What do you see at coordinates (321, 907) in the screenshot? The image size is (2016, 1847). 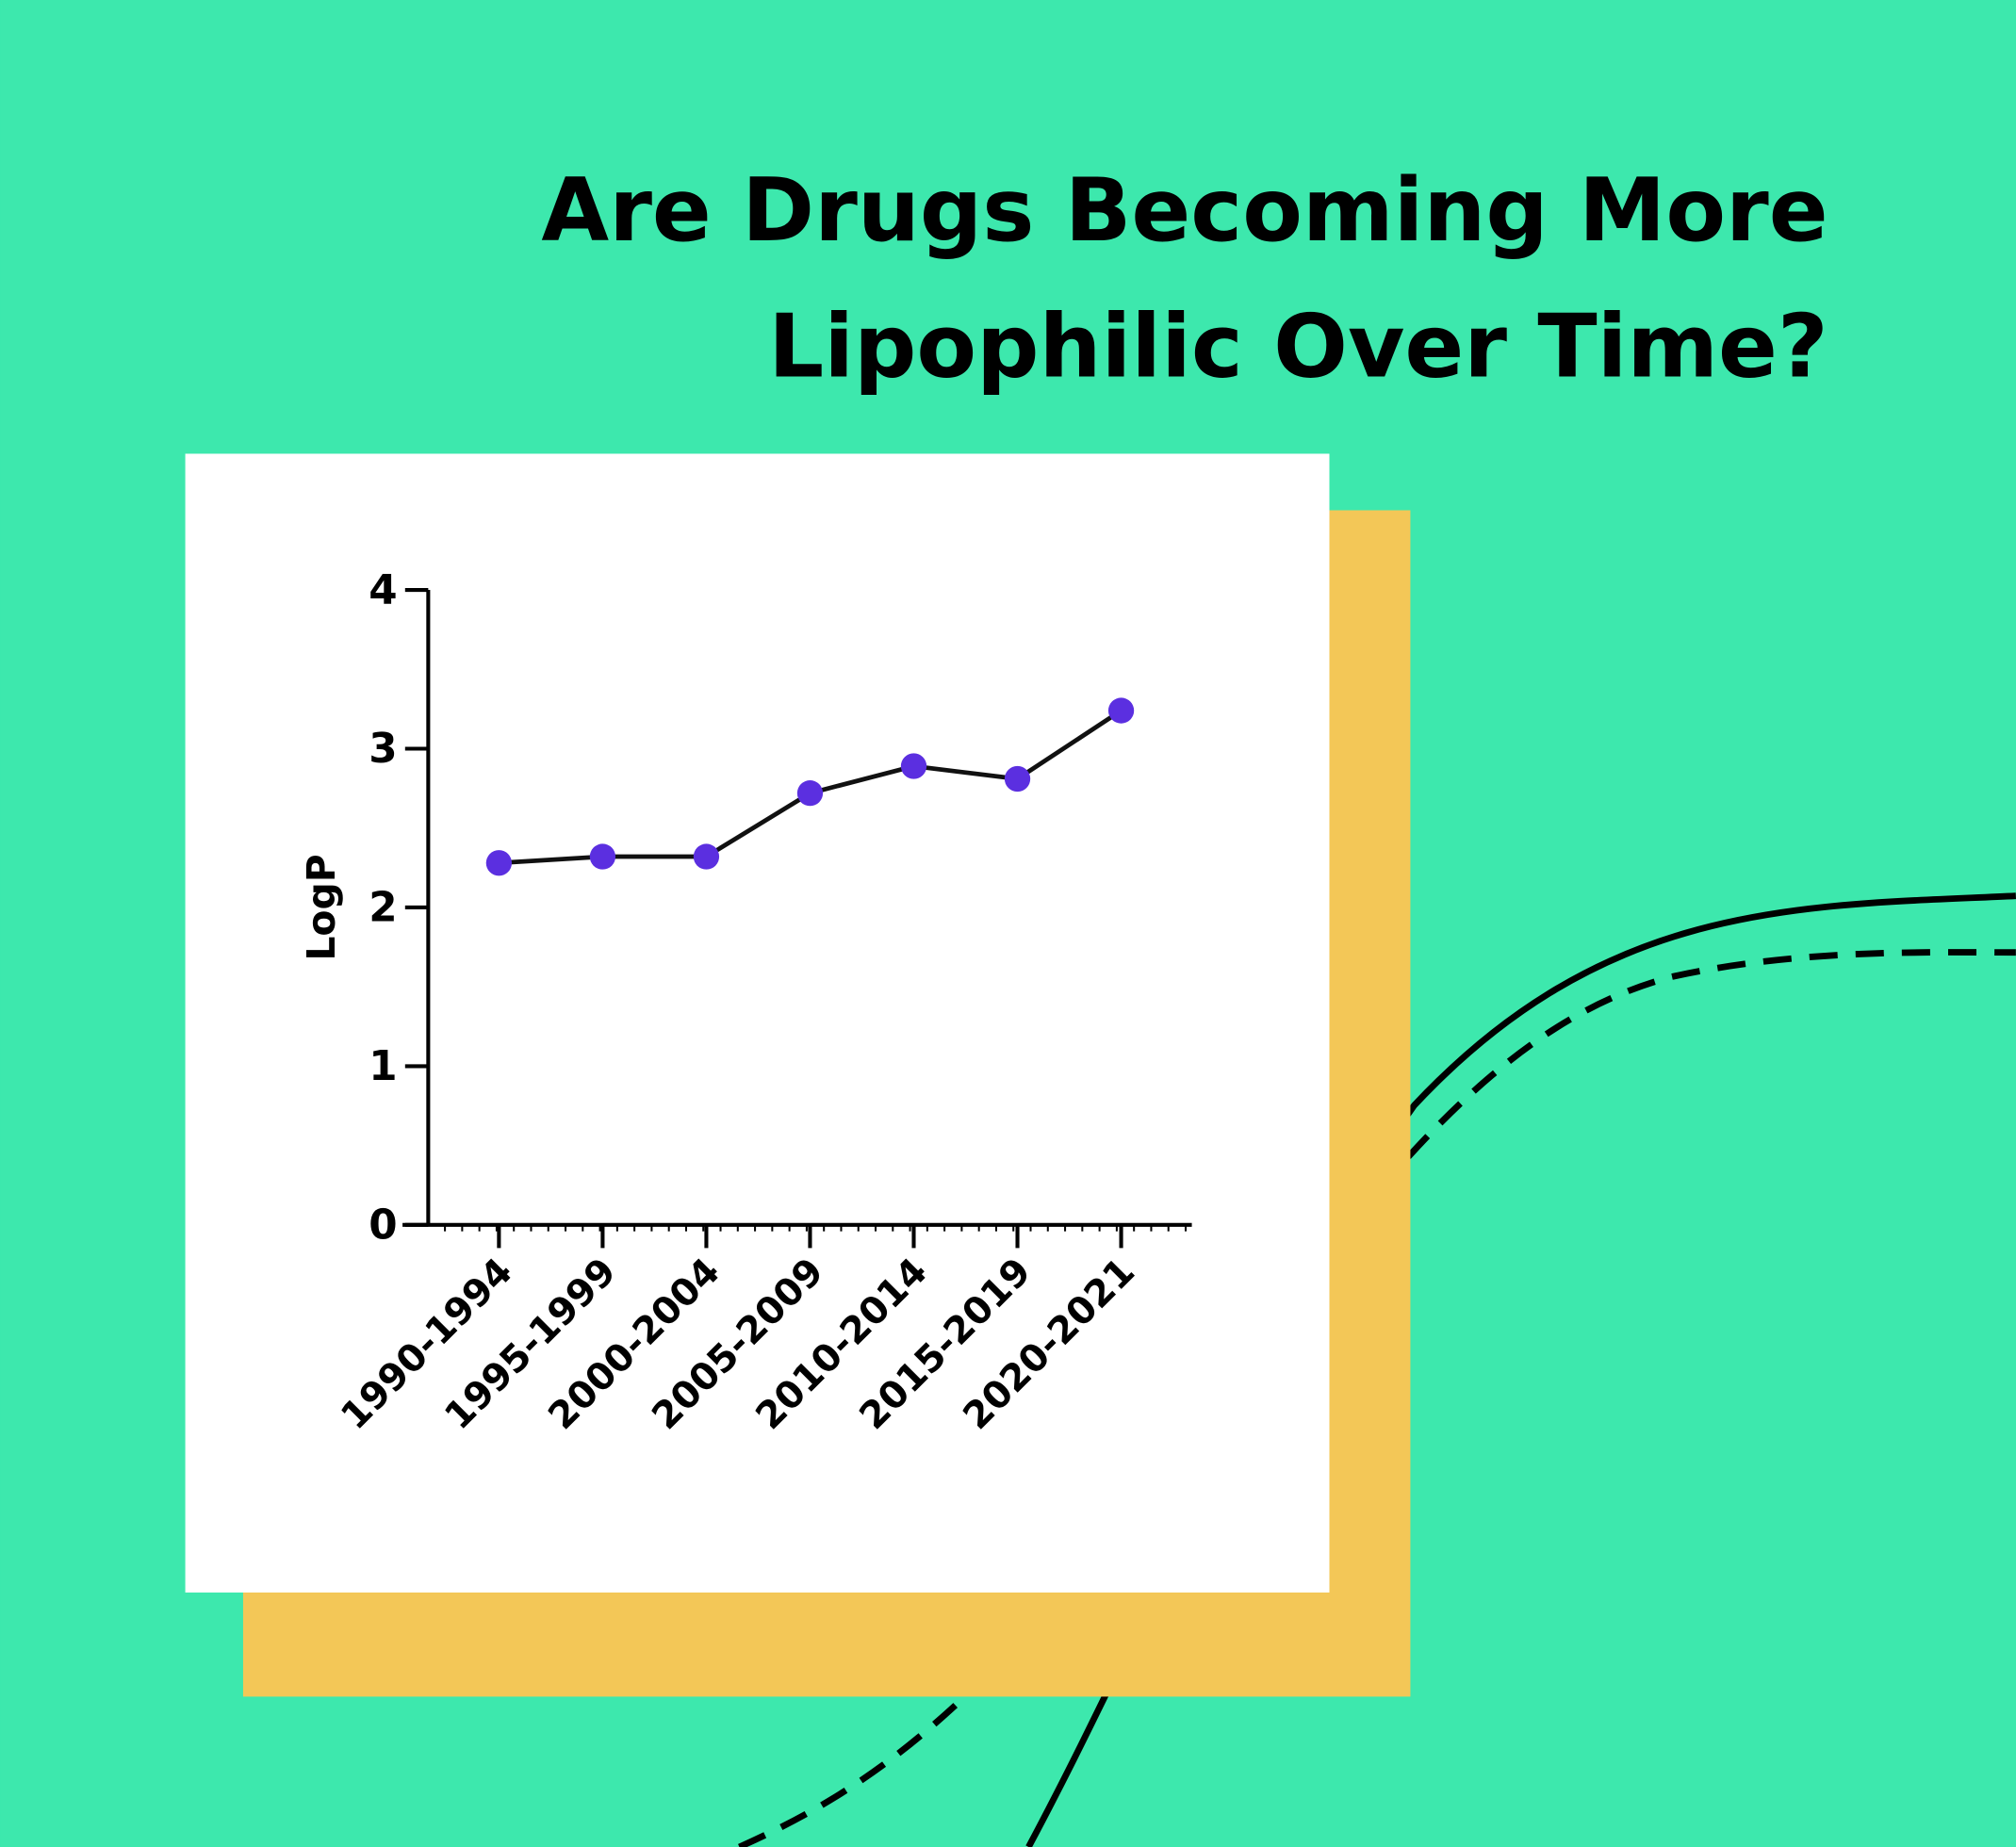 I see `y-axis-label: LogP` at bounding box center [321, 907].